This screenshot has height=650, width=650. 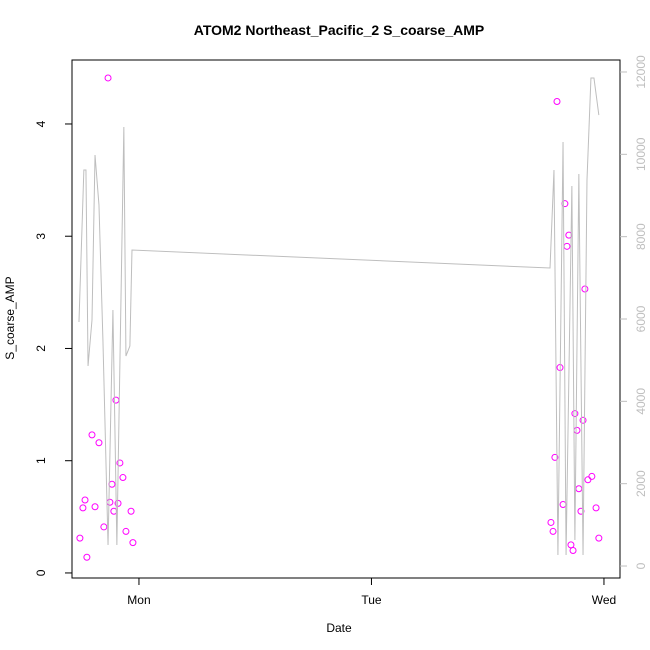 I want to click on x-tick-label: Mon, so click(x=138, y=600).